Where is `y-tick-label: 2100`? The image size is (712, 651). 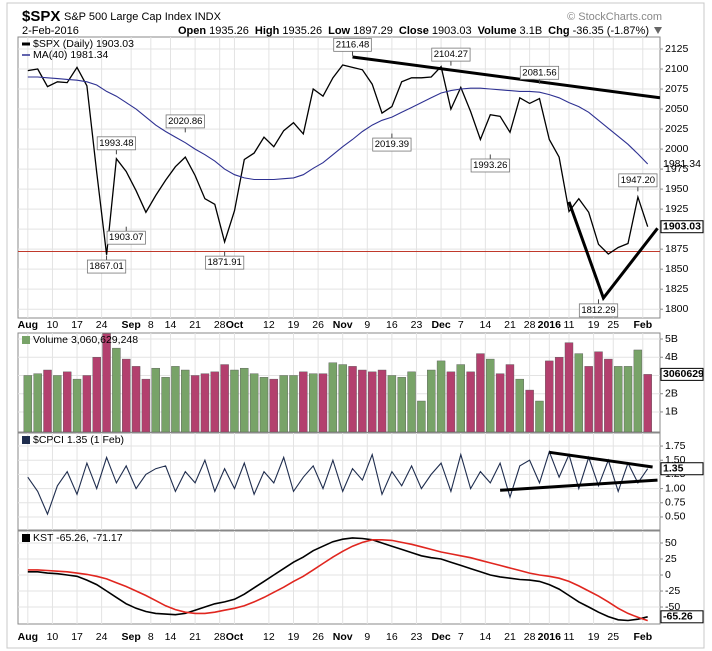
y-tick-label: 2100 is located at coordinates (677, 69).